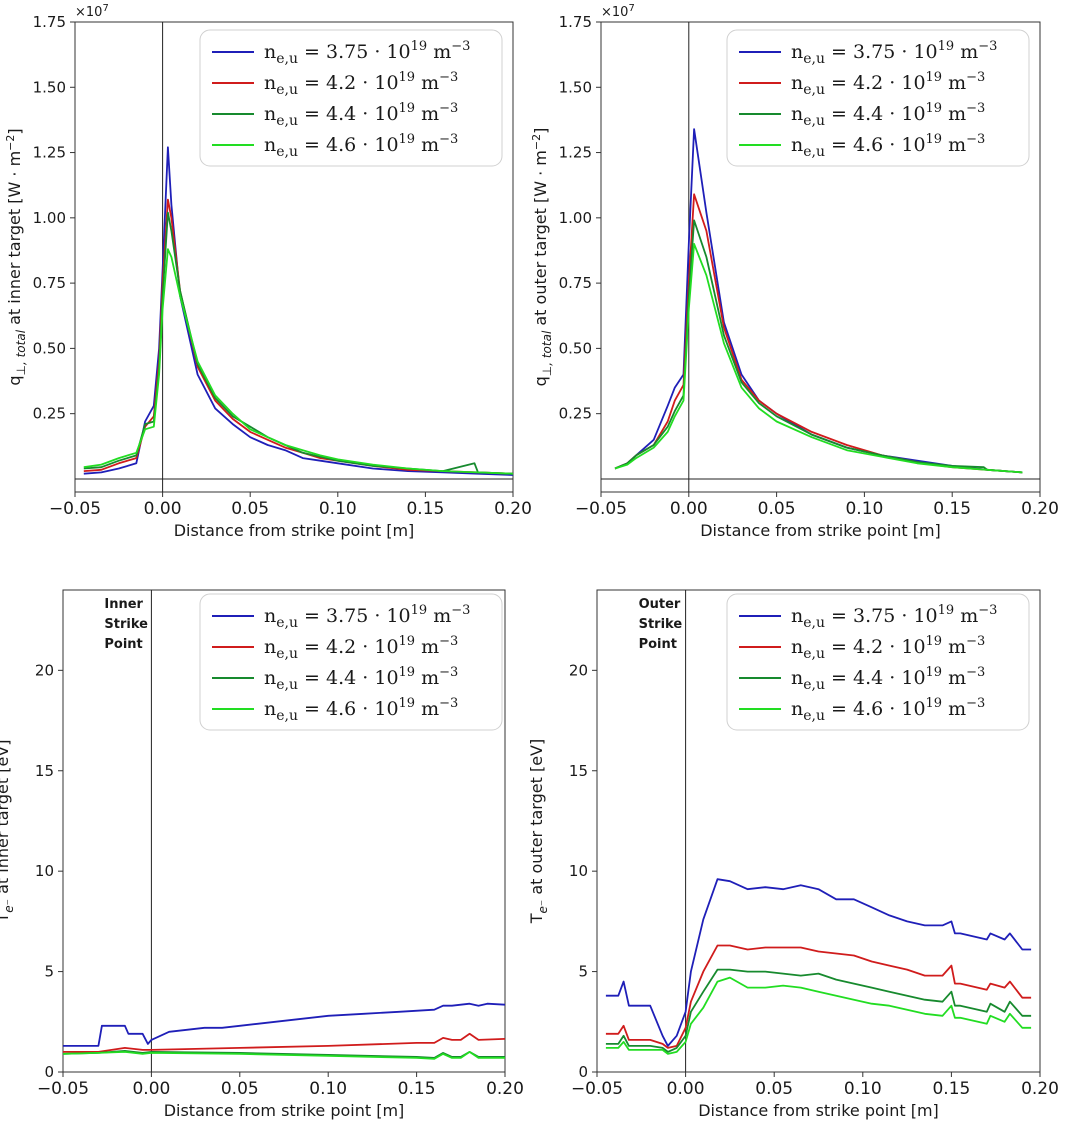 The height and width of the screenshot is (1124, 1065). What do you see at coordinates (575, 218) in the screenshot?
I see `y-tick-label: 1.00` at bounding box center [575, 218].